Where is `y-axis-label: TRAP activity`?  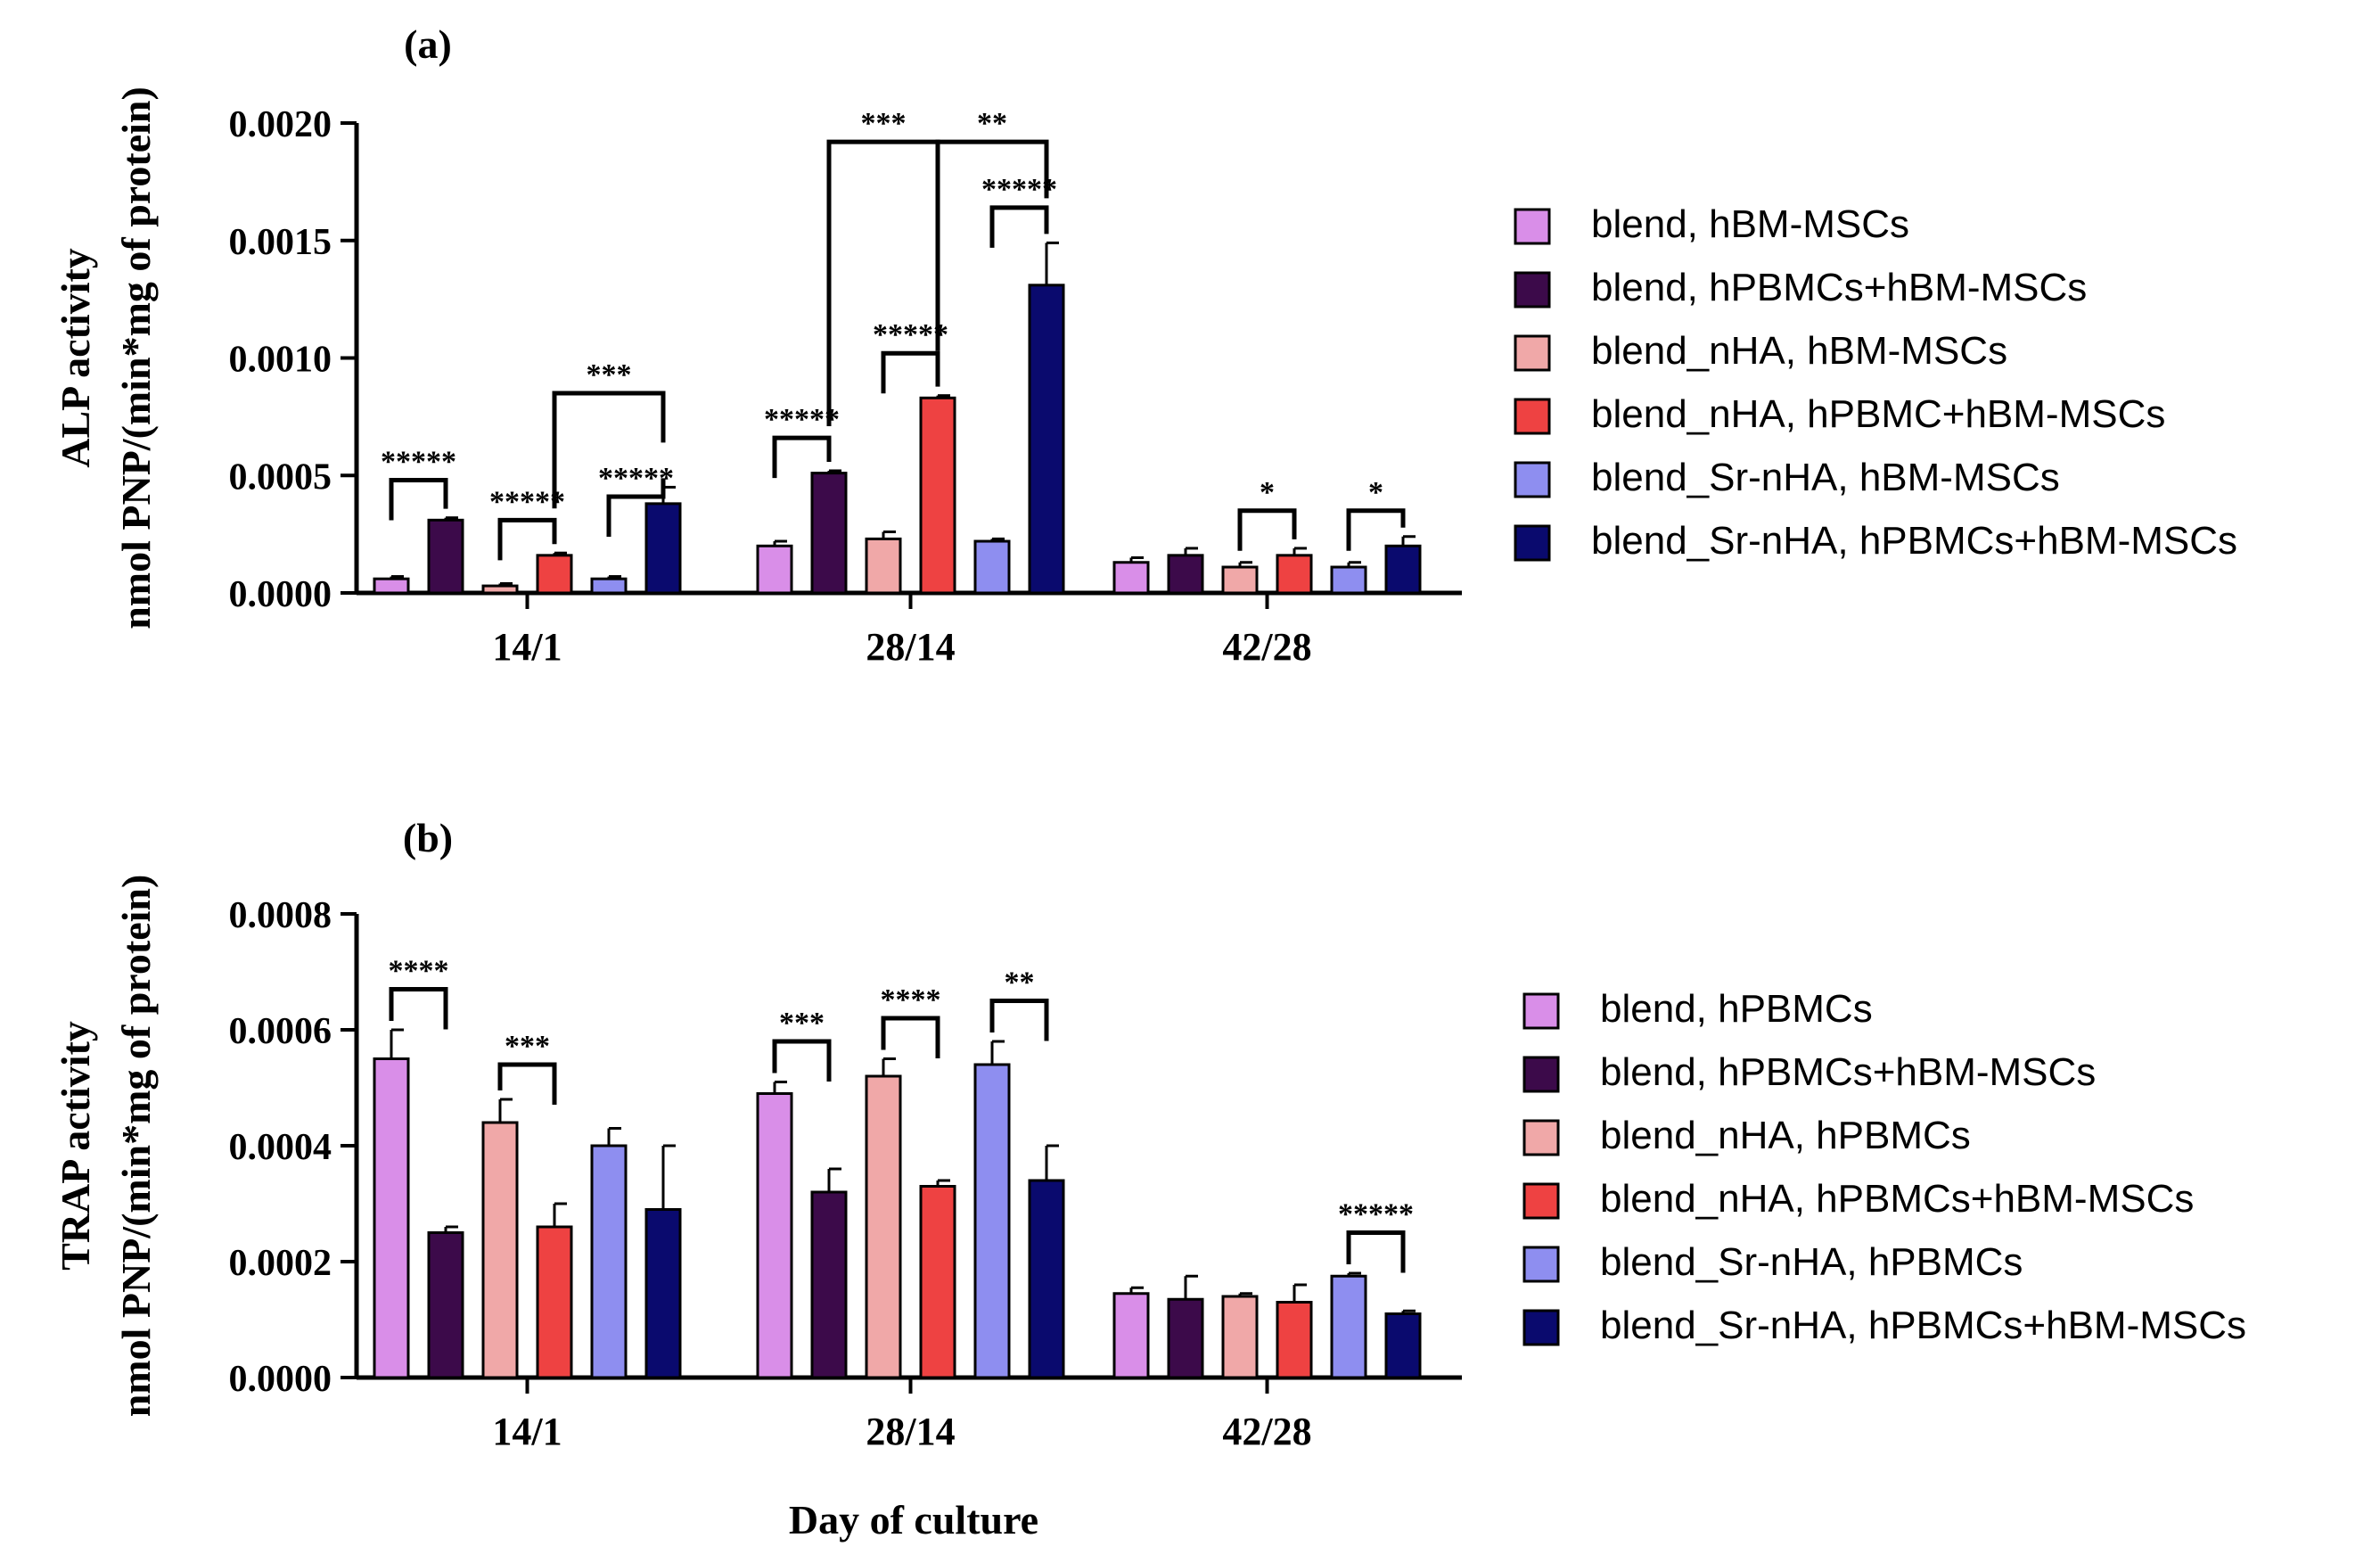 y-axis-label: TRAP activity is located at coordinates (75, 1146).